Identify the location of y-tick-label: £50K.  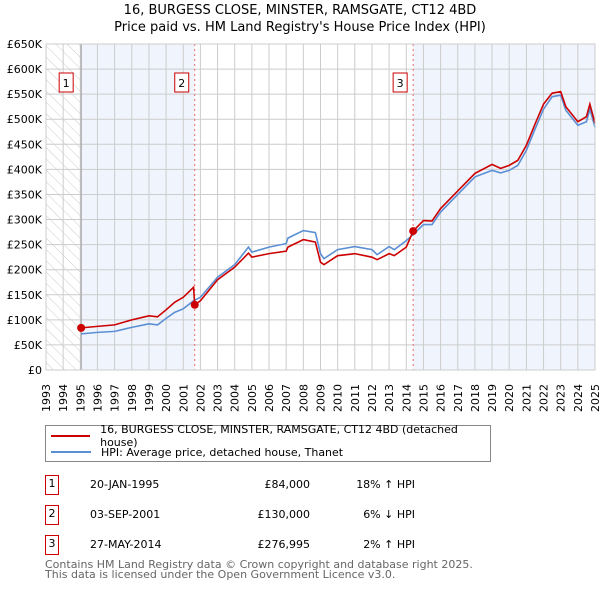
(28, 345).